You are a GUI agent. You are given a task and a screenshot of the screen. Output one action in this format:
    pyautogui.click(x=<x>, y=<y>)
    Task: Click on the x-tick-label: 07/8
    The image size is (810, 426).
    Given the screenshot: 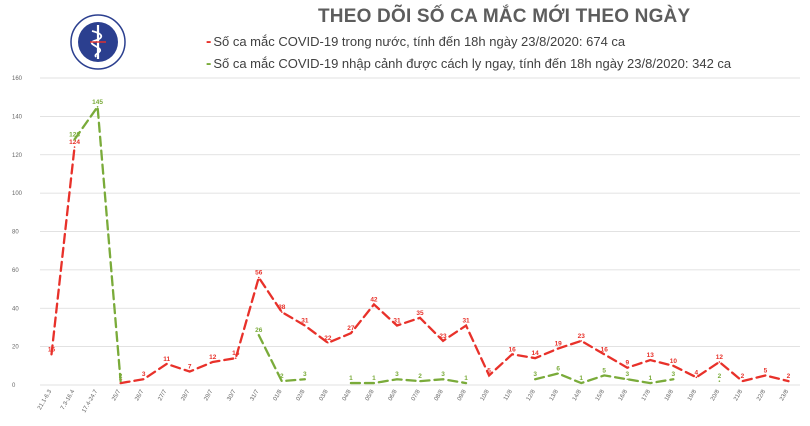 What is the action you would take?
    pyautogui.click(x=416, y=395)
    